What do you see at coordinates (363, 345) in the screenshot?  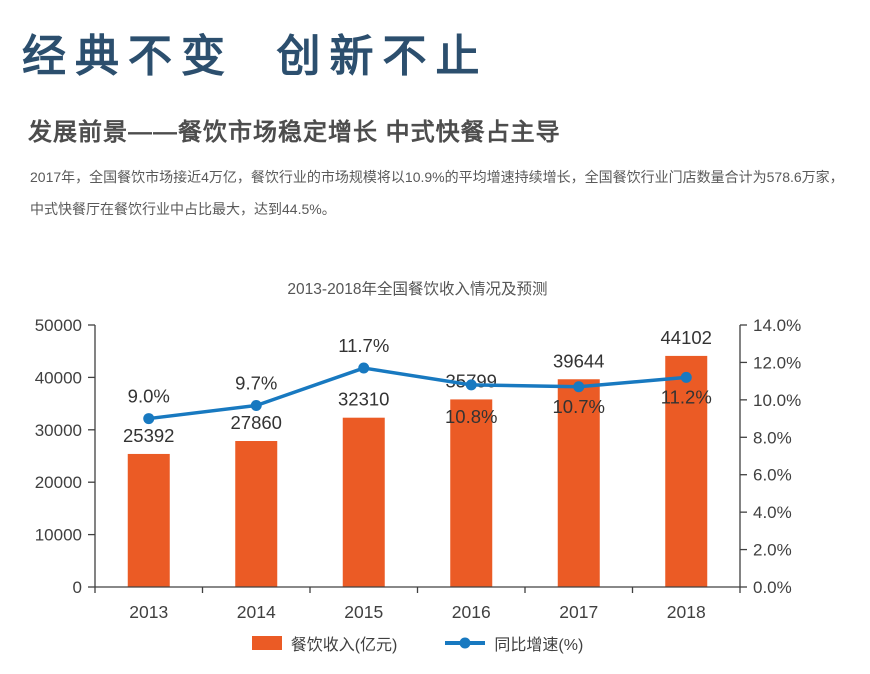 I see `growth-value-label: 11.7%` at bounding box center [363, 345].